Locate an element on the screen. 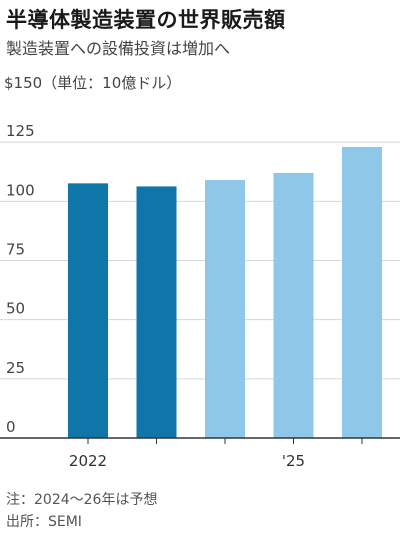  y-tick-label: 100 is located at coordinates (20, 190).